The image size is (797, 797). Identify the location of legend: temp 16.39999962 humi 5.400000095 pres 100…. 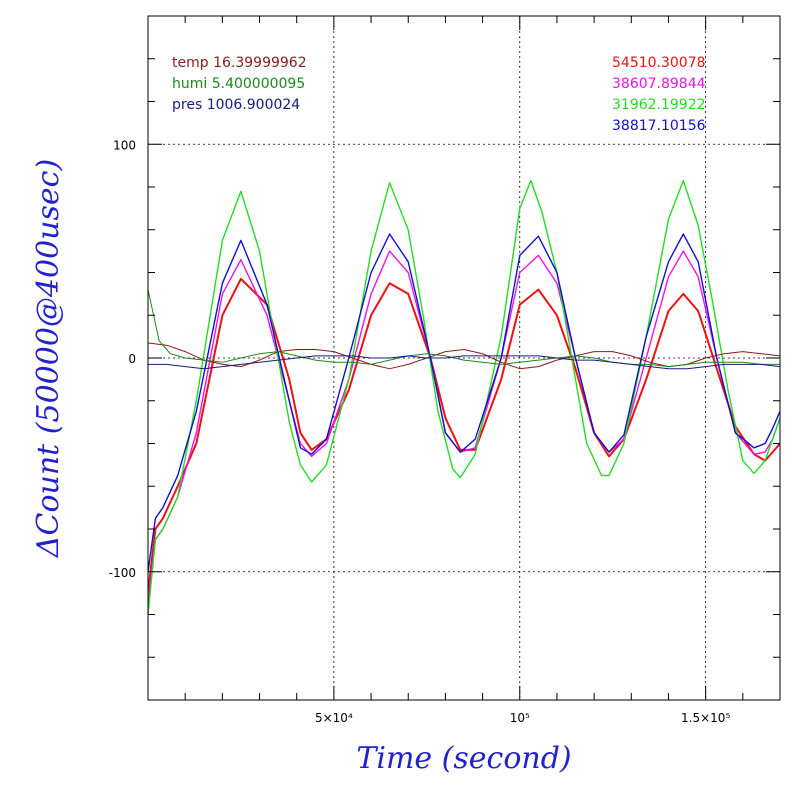
(439, 94).